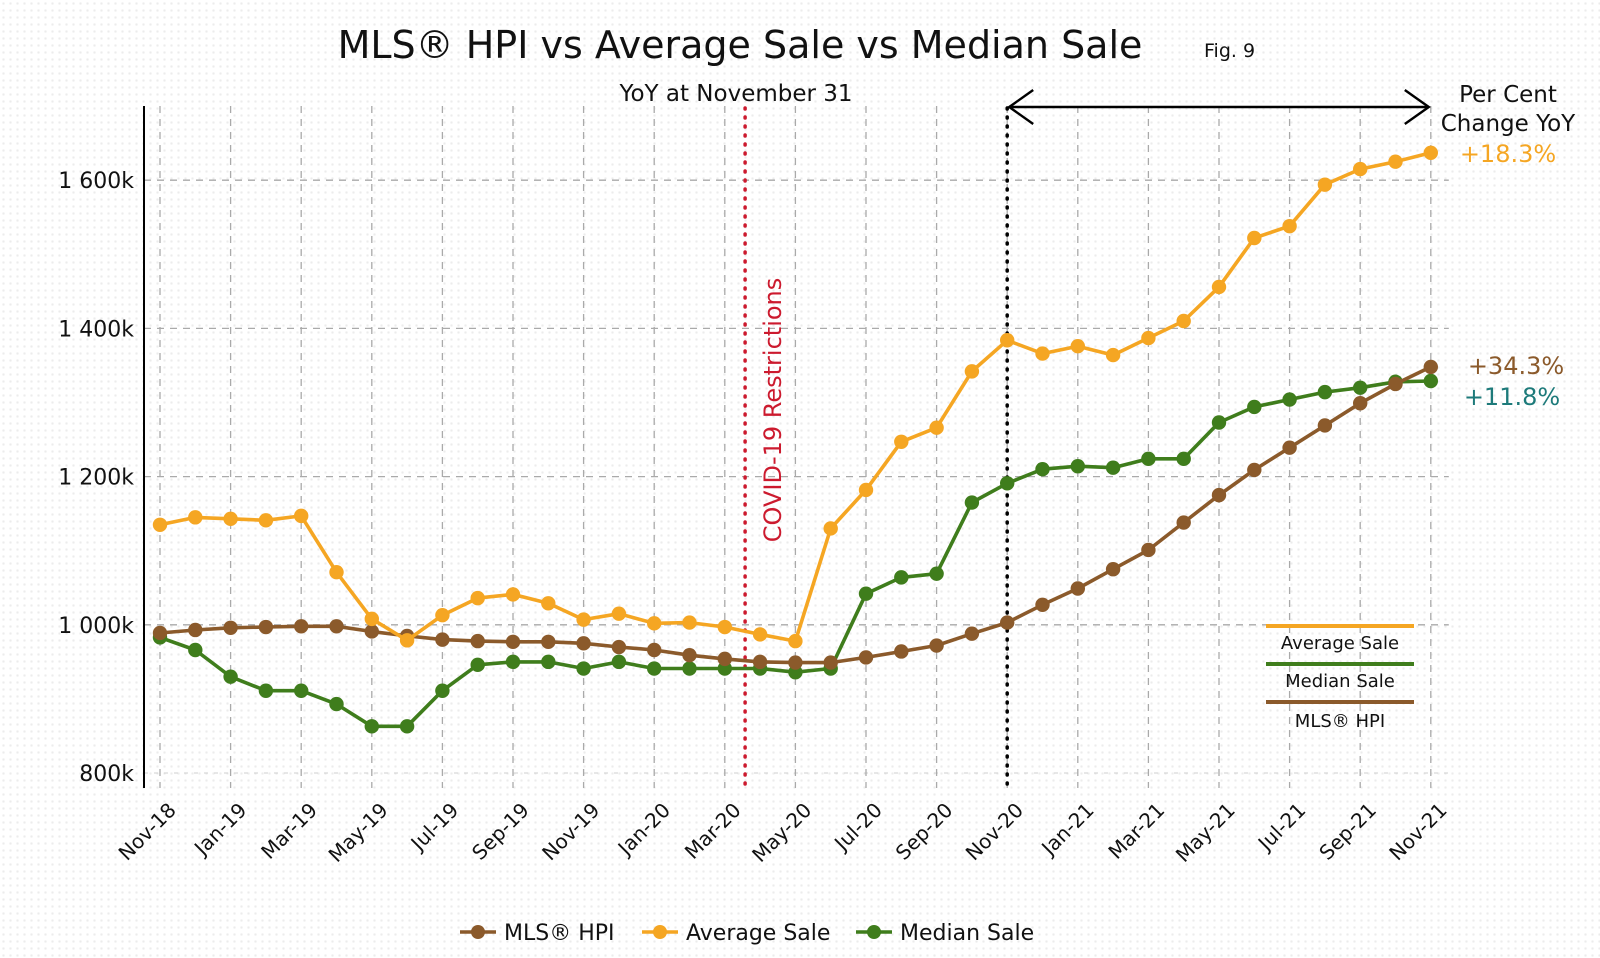 The height and width of the screenshot is (958, 1600). What do you see at coordinates (924, 831) in the screenshot?
I see `x-tick-label: Sep-20` at bounding box center [924, 831].